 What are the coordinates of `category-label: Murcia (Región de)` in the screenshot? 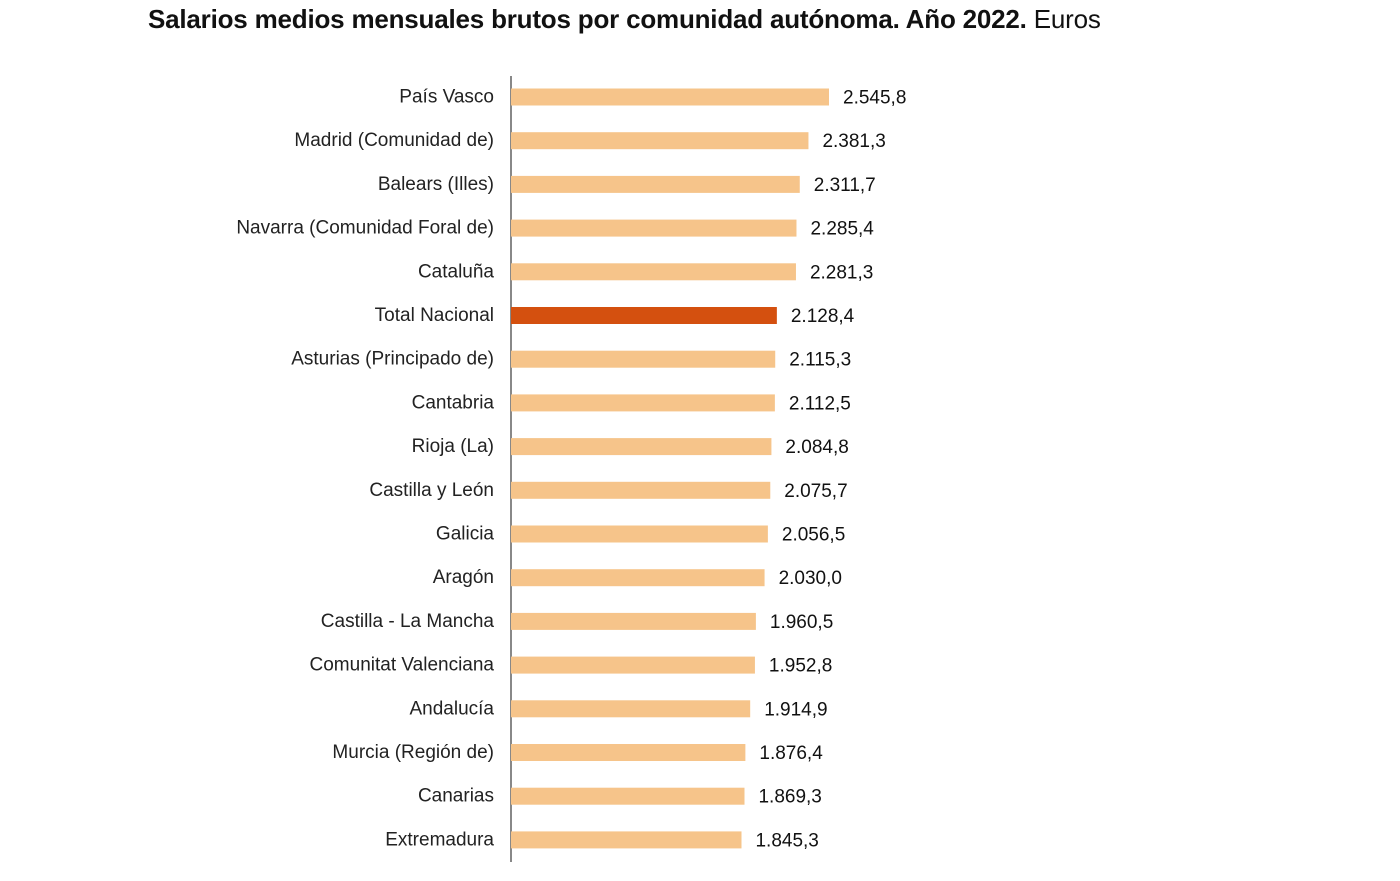 It's located at (413, 752).